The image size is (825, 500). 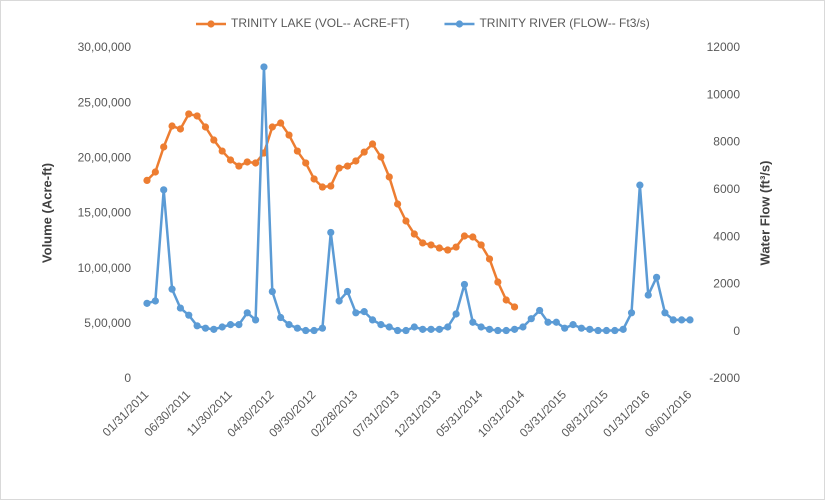 What do you see at coordinates (105, 47) in the screenshot?
I see `y-tick-label: 30,00,000` at bounding box center [105, 47].